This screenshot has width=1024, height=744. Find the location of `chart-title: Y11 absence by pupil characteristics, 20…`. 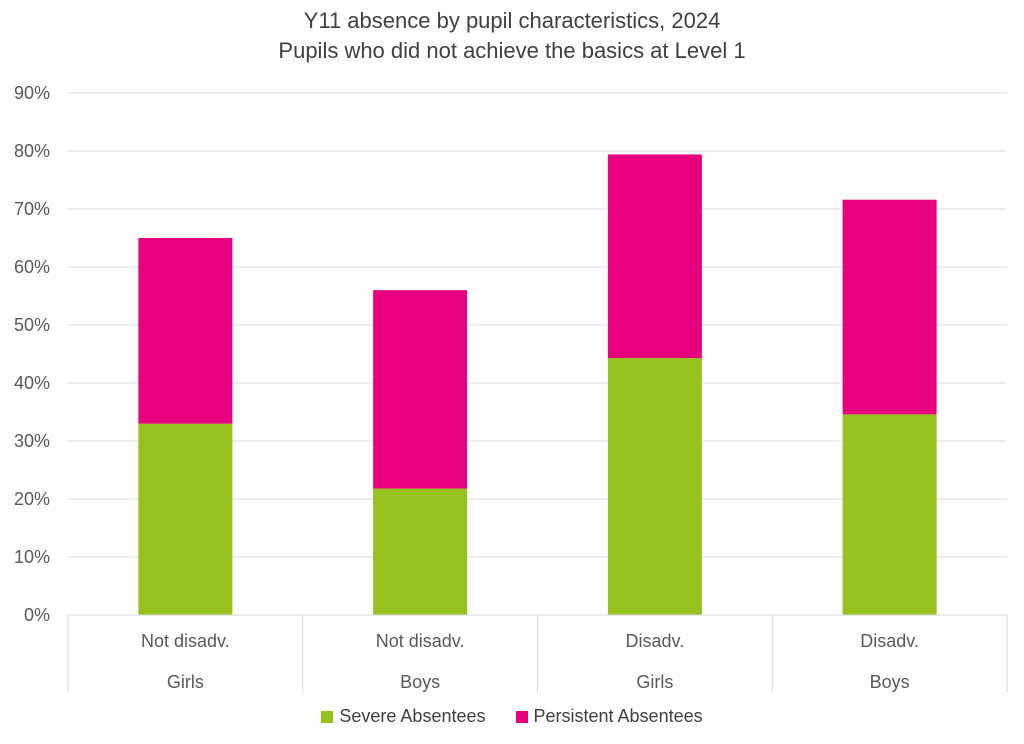

chart-title: Y11 absence by pupil characteristics, 20… is located at coordinates (512, 36).